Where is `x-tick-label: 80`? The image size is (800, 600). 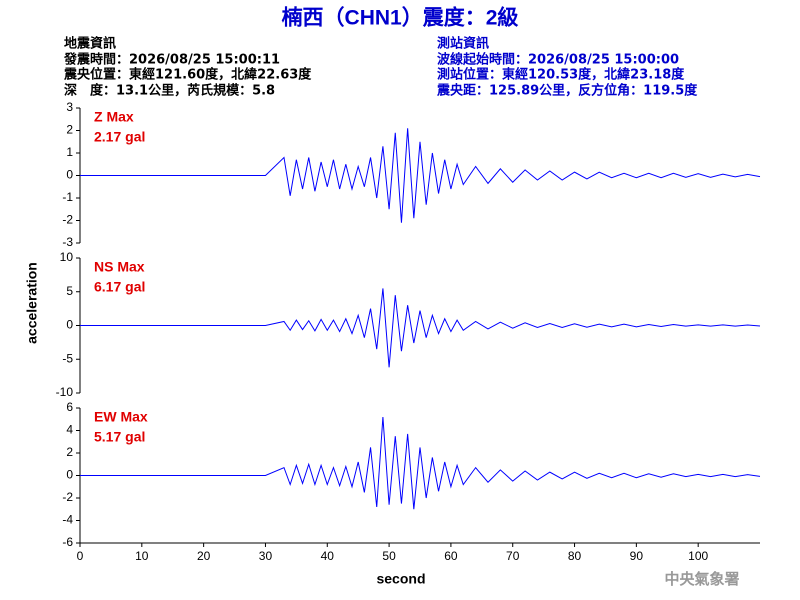 x-tick-label: 80 is located at coordinates (575, 556).